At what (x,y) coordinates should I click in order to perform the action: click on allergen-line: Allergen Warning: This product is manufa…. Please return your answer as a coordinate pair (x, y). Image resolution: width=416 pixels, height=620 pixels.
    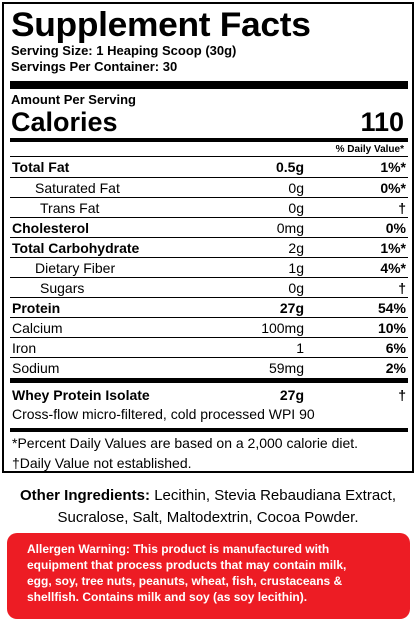
    Looking at the image, I should click on (178, 549).